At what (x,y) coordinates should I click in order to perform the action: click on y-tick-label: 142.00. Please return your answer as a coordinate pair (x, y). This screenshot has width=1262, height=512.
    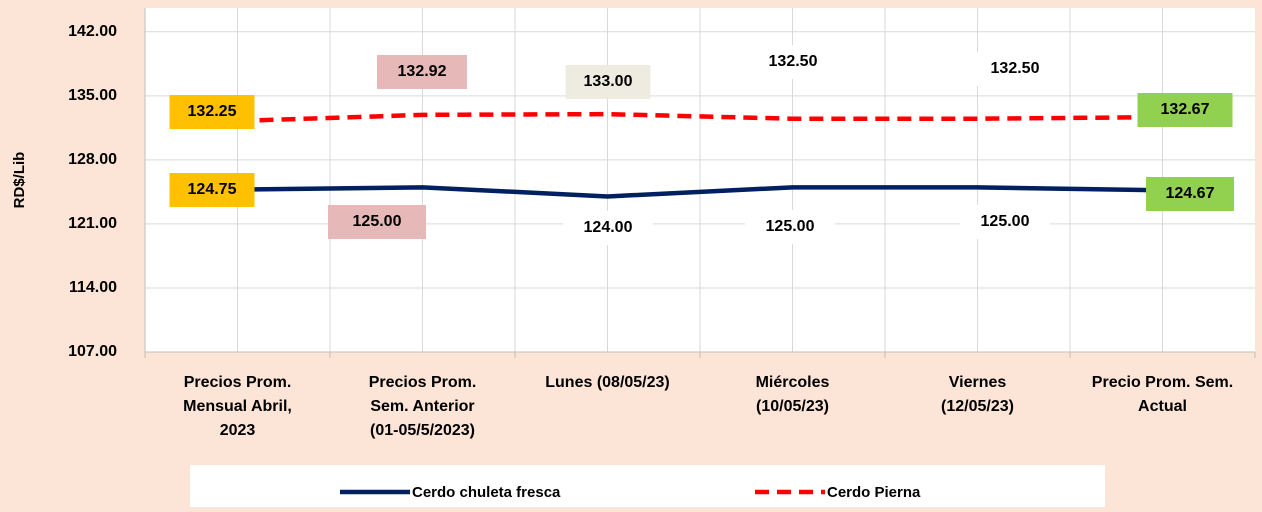
    Looking at the image, I should click on (92, 31).